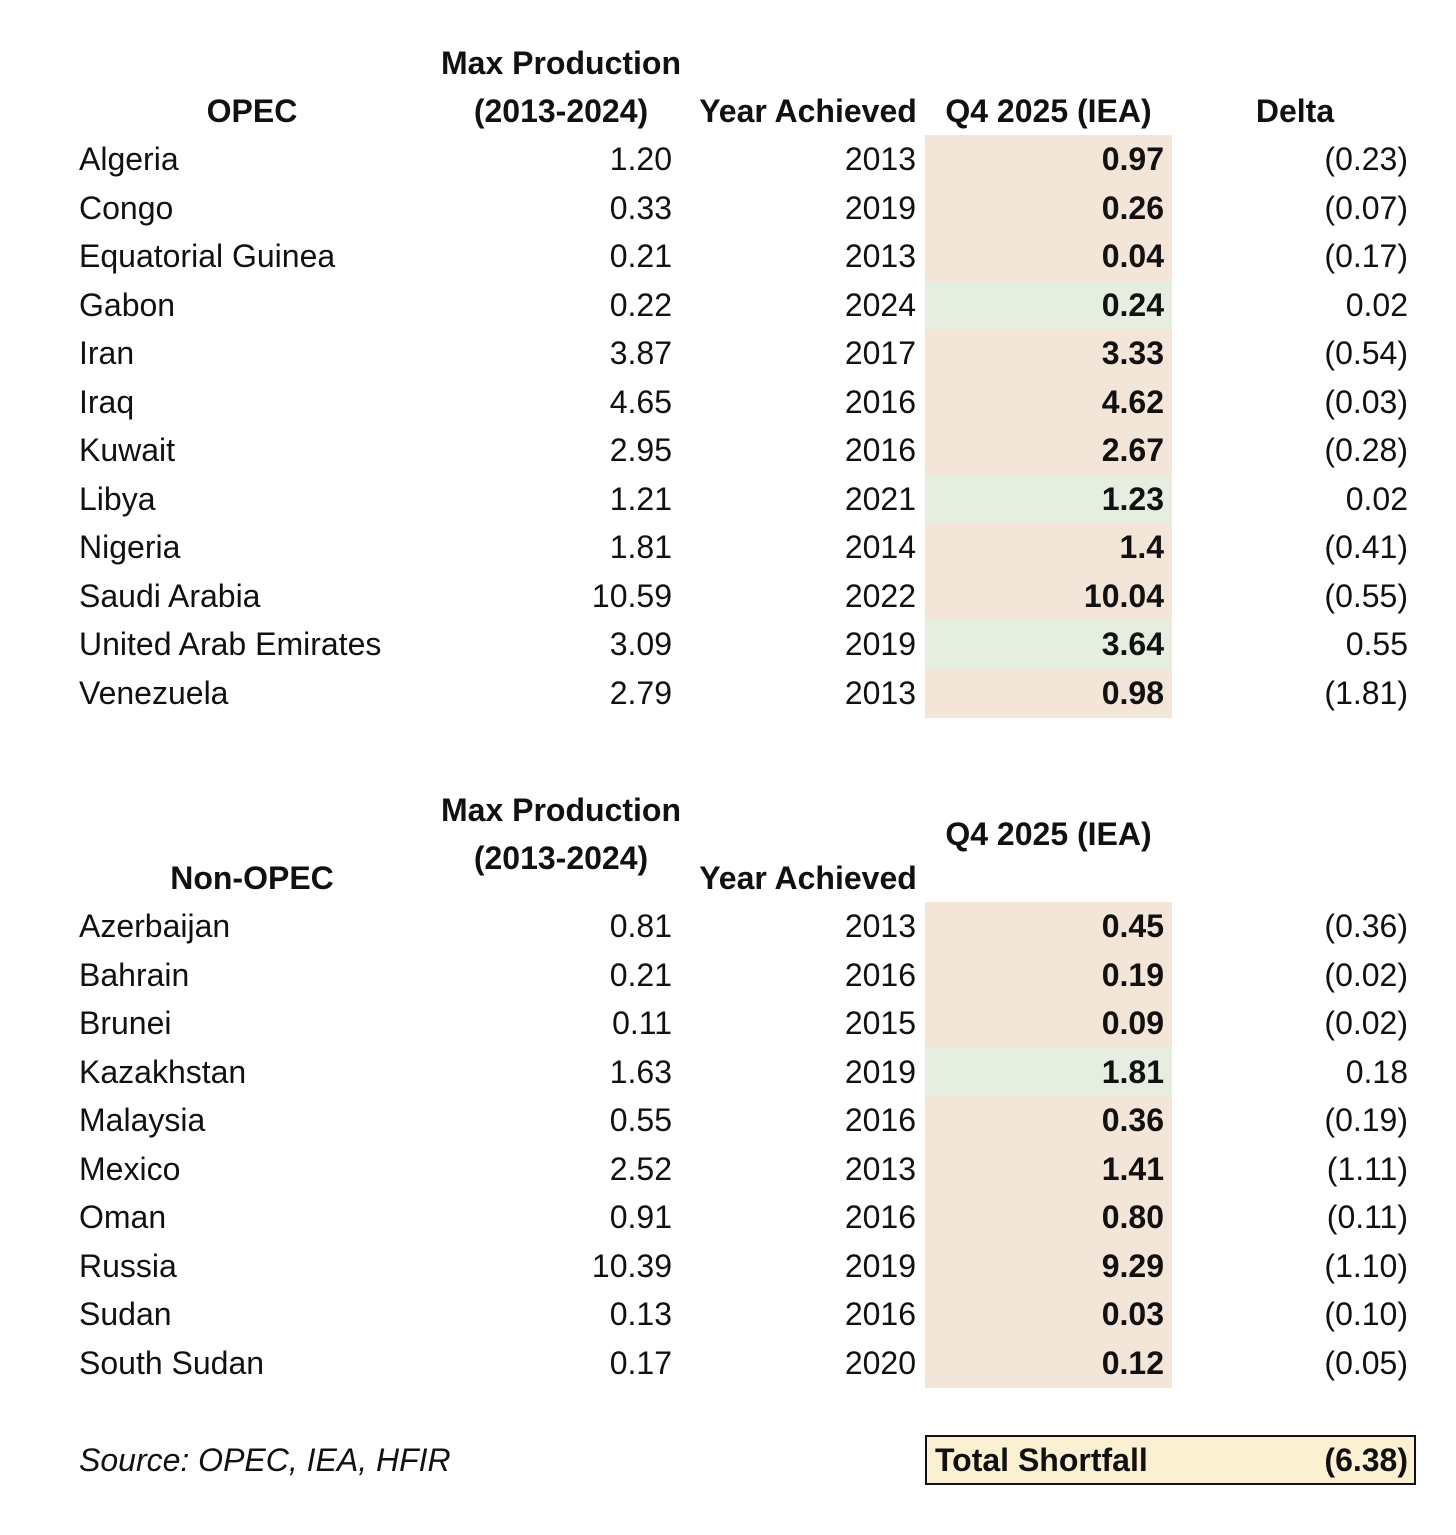 The image size is (1456, 1535). Describe the element at coordinates (560, 810) in the screenshot. I see `non-opec-max-header-line1: Max Production` at that location.